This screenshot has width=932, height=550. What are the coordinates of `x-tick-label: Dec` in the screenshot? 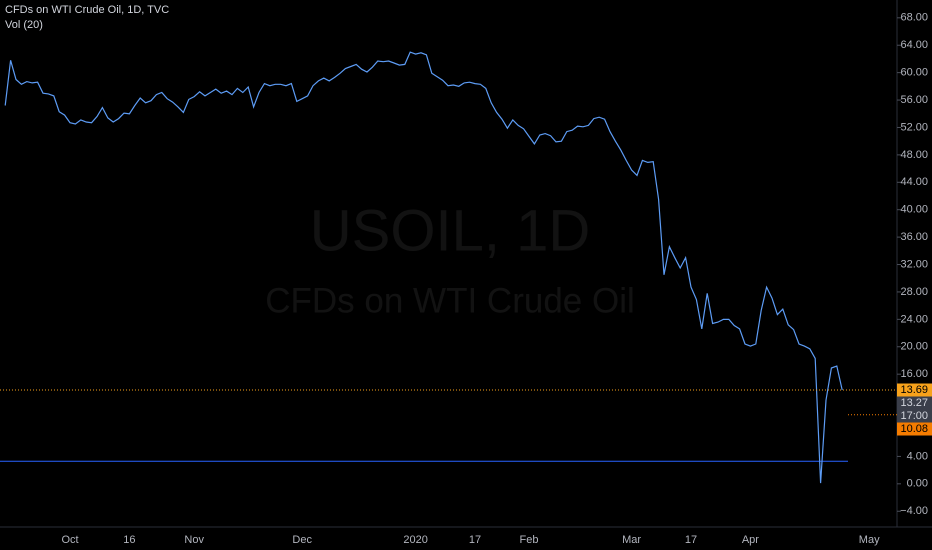 It's located at (302, 540).